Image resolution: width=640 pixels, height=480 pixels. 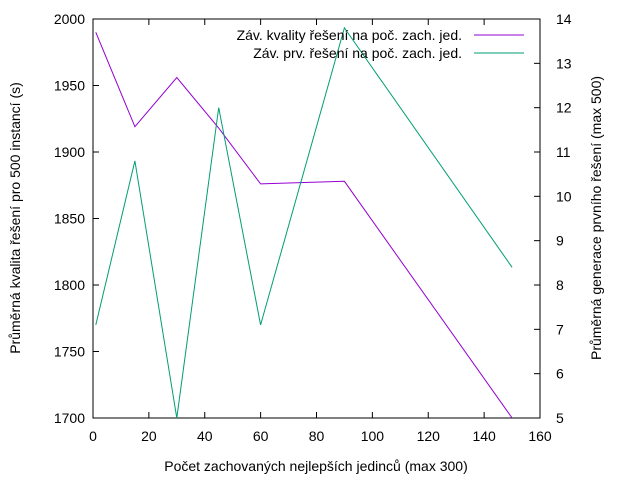 I want to click on y2-tick-label: 10, so click(x=564, y=196).